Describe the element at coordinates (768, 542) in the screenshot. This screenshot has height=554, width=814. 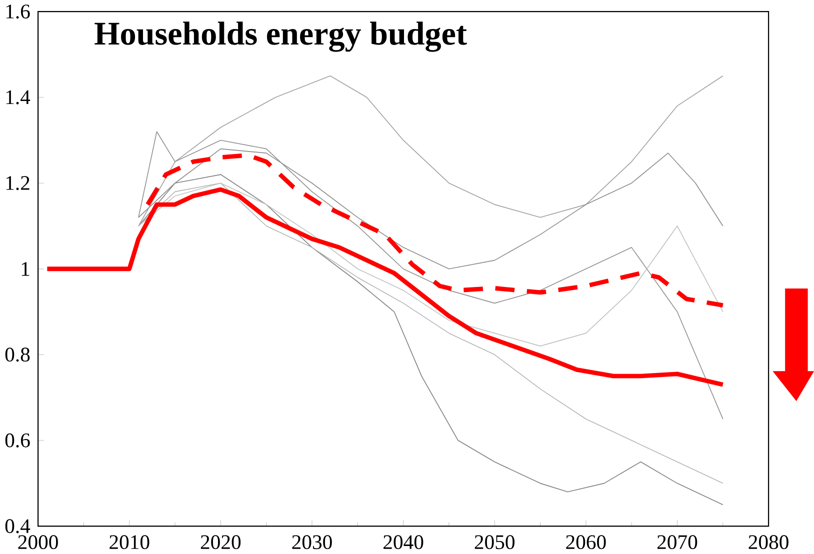
I see `x-tick-label: 2080` at that location.